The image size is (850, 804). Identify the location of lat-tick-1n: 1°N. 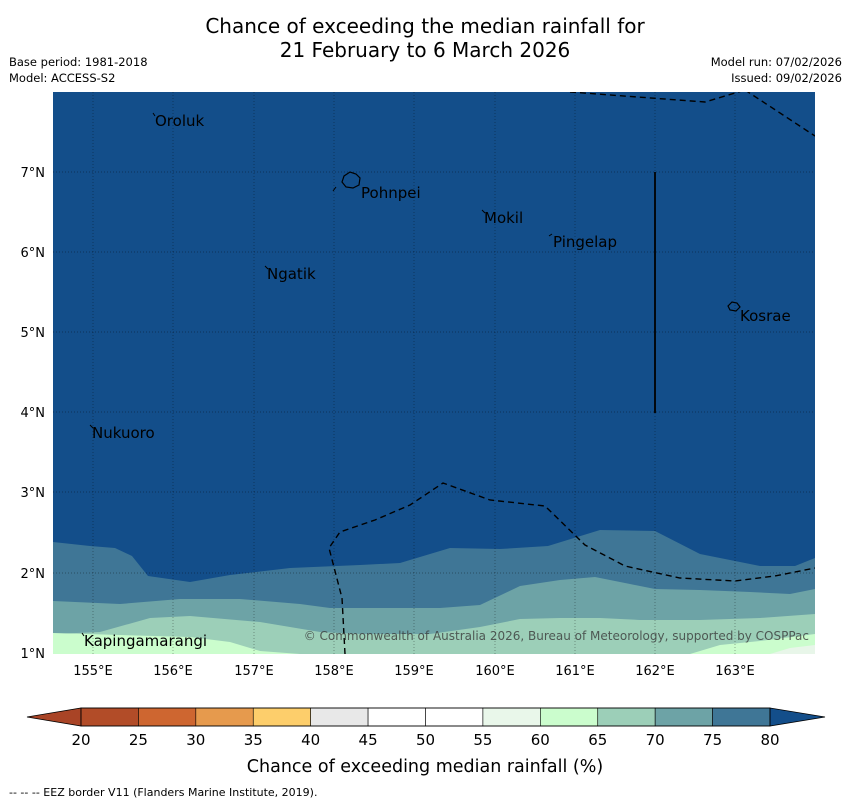
(33, 654).